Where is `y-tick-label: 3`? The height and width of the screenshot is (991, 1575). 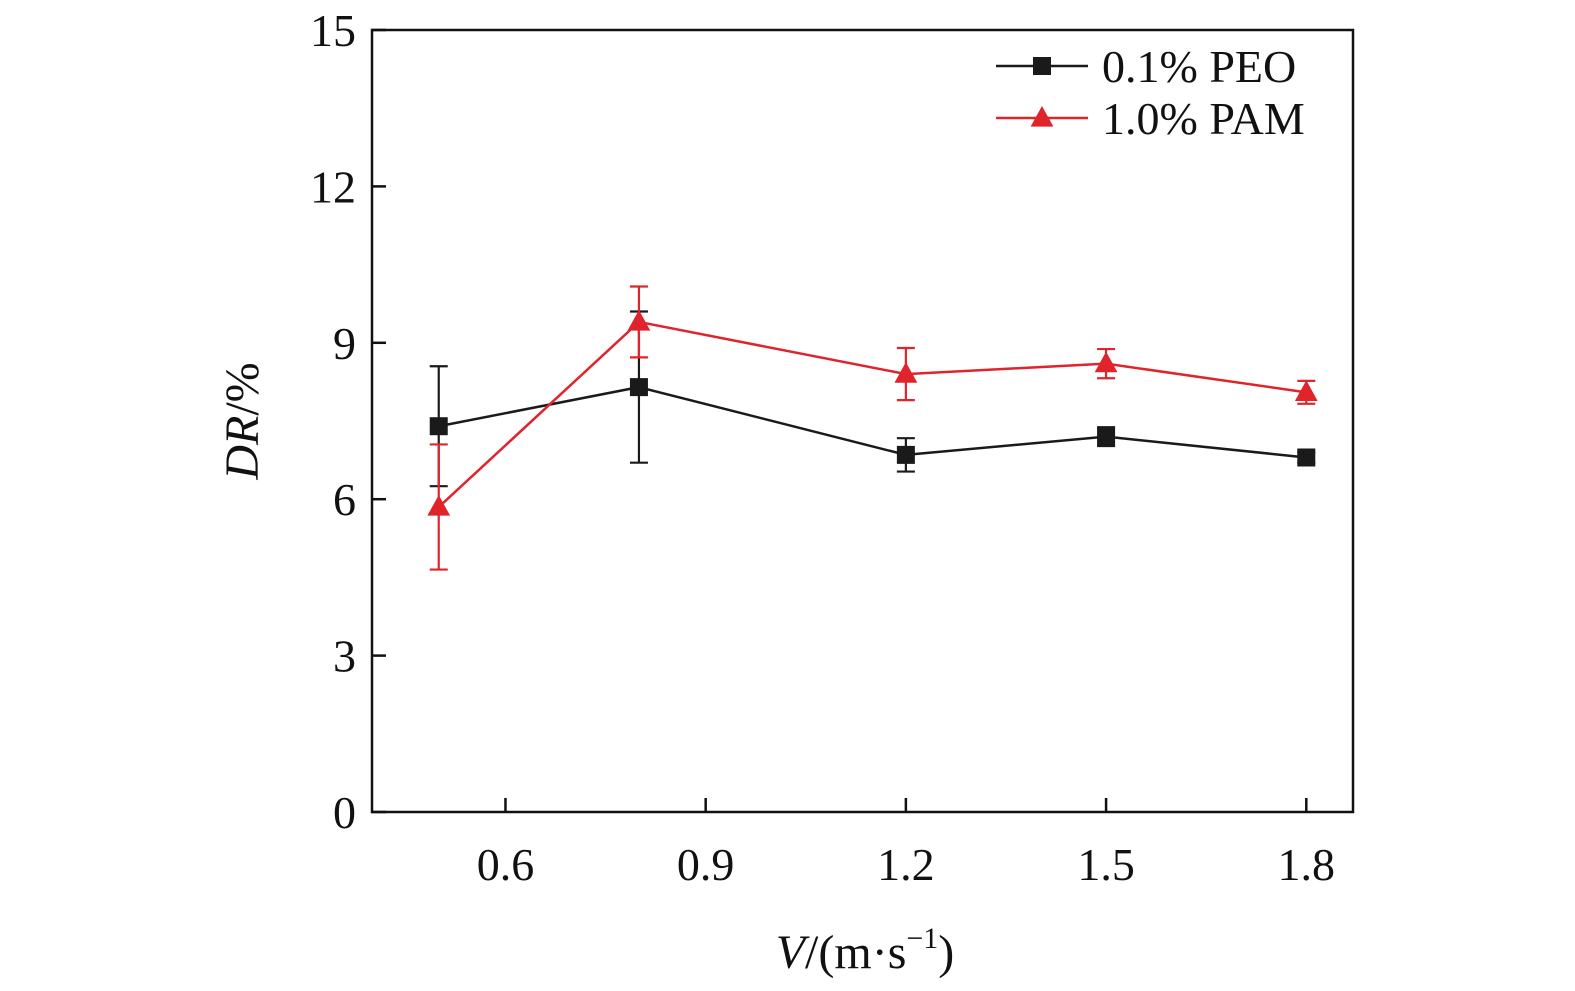 y-tick-label: 3 is located at coordinates (344, 656).